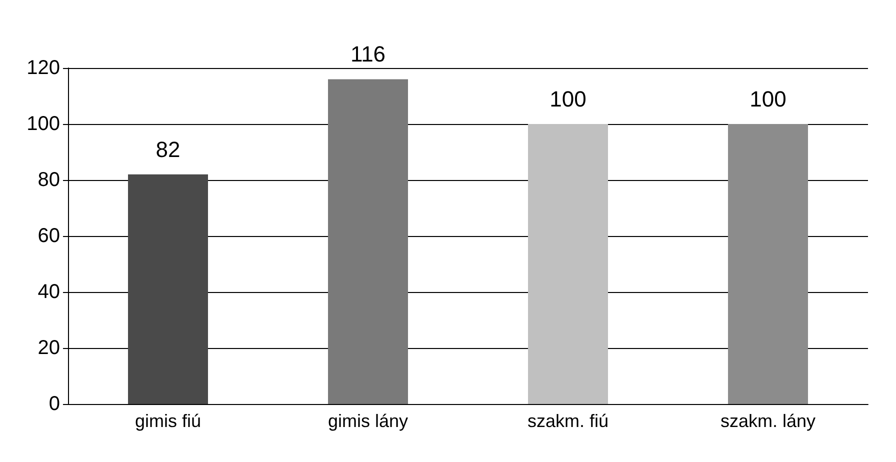  I want to click on data-label: 116, so click(368, 54).